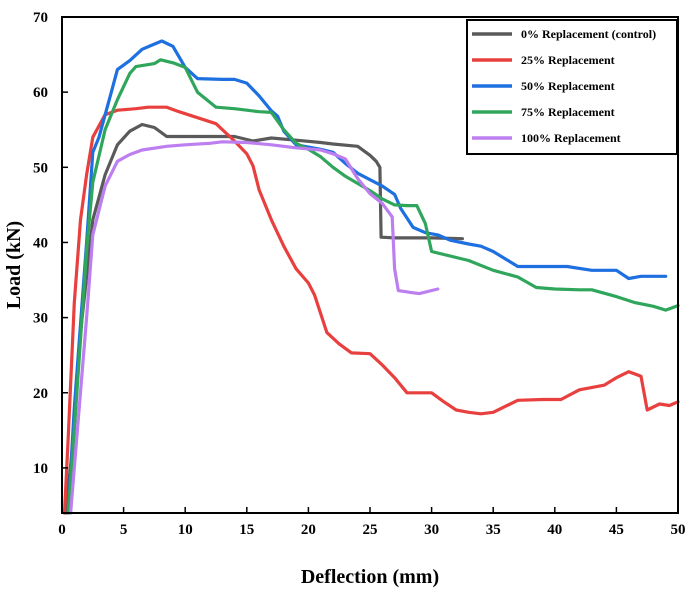  What do you see at coordinates (616, 530) in the screenshot?
I see `x-tick-label: 45` at bounding box center [616, 530].